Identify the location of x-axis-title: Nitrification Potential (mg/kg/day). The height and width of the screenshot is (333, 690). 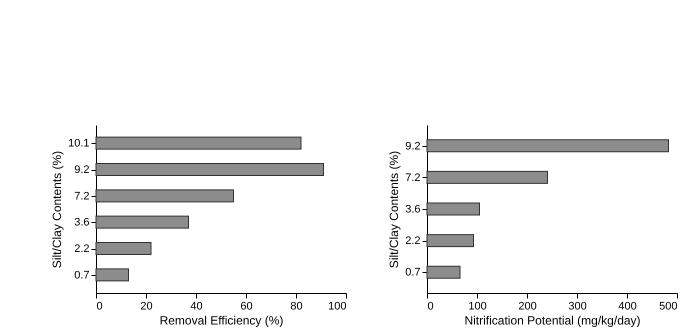
(552, 321).